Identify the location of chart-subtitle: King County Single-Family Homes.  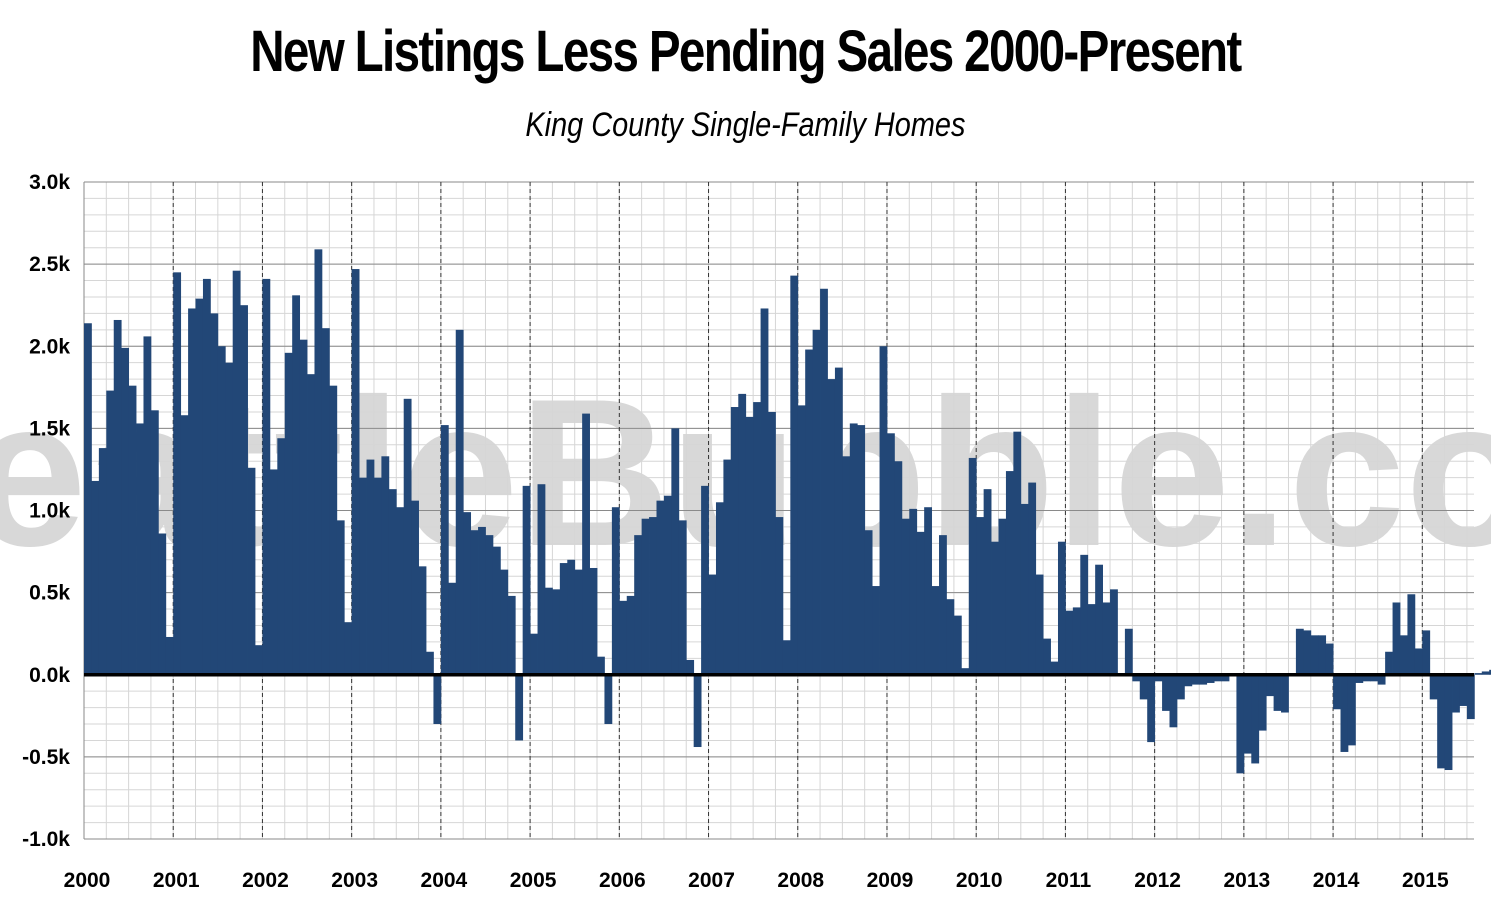
(745, 125).